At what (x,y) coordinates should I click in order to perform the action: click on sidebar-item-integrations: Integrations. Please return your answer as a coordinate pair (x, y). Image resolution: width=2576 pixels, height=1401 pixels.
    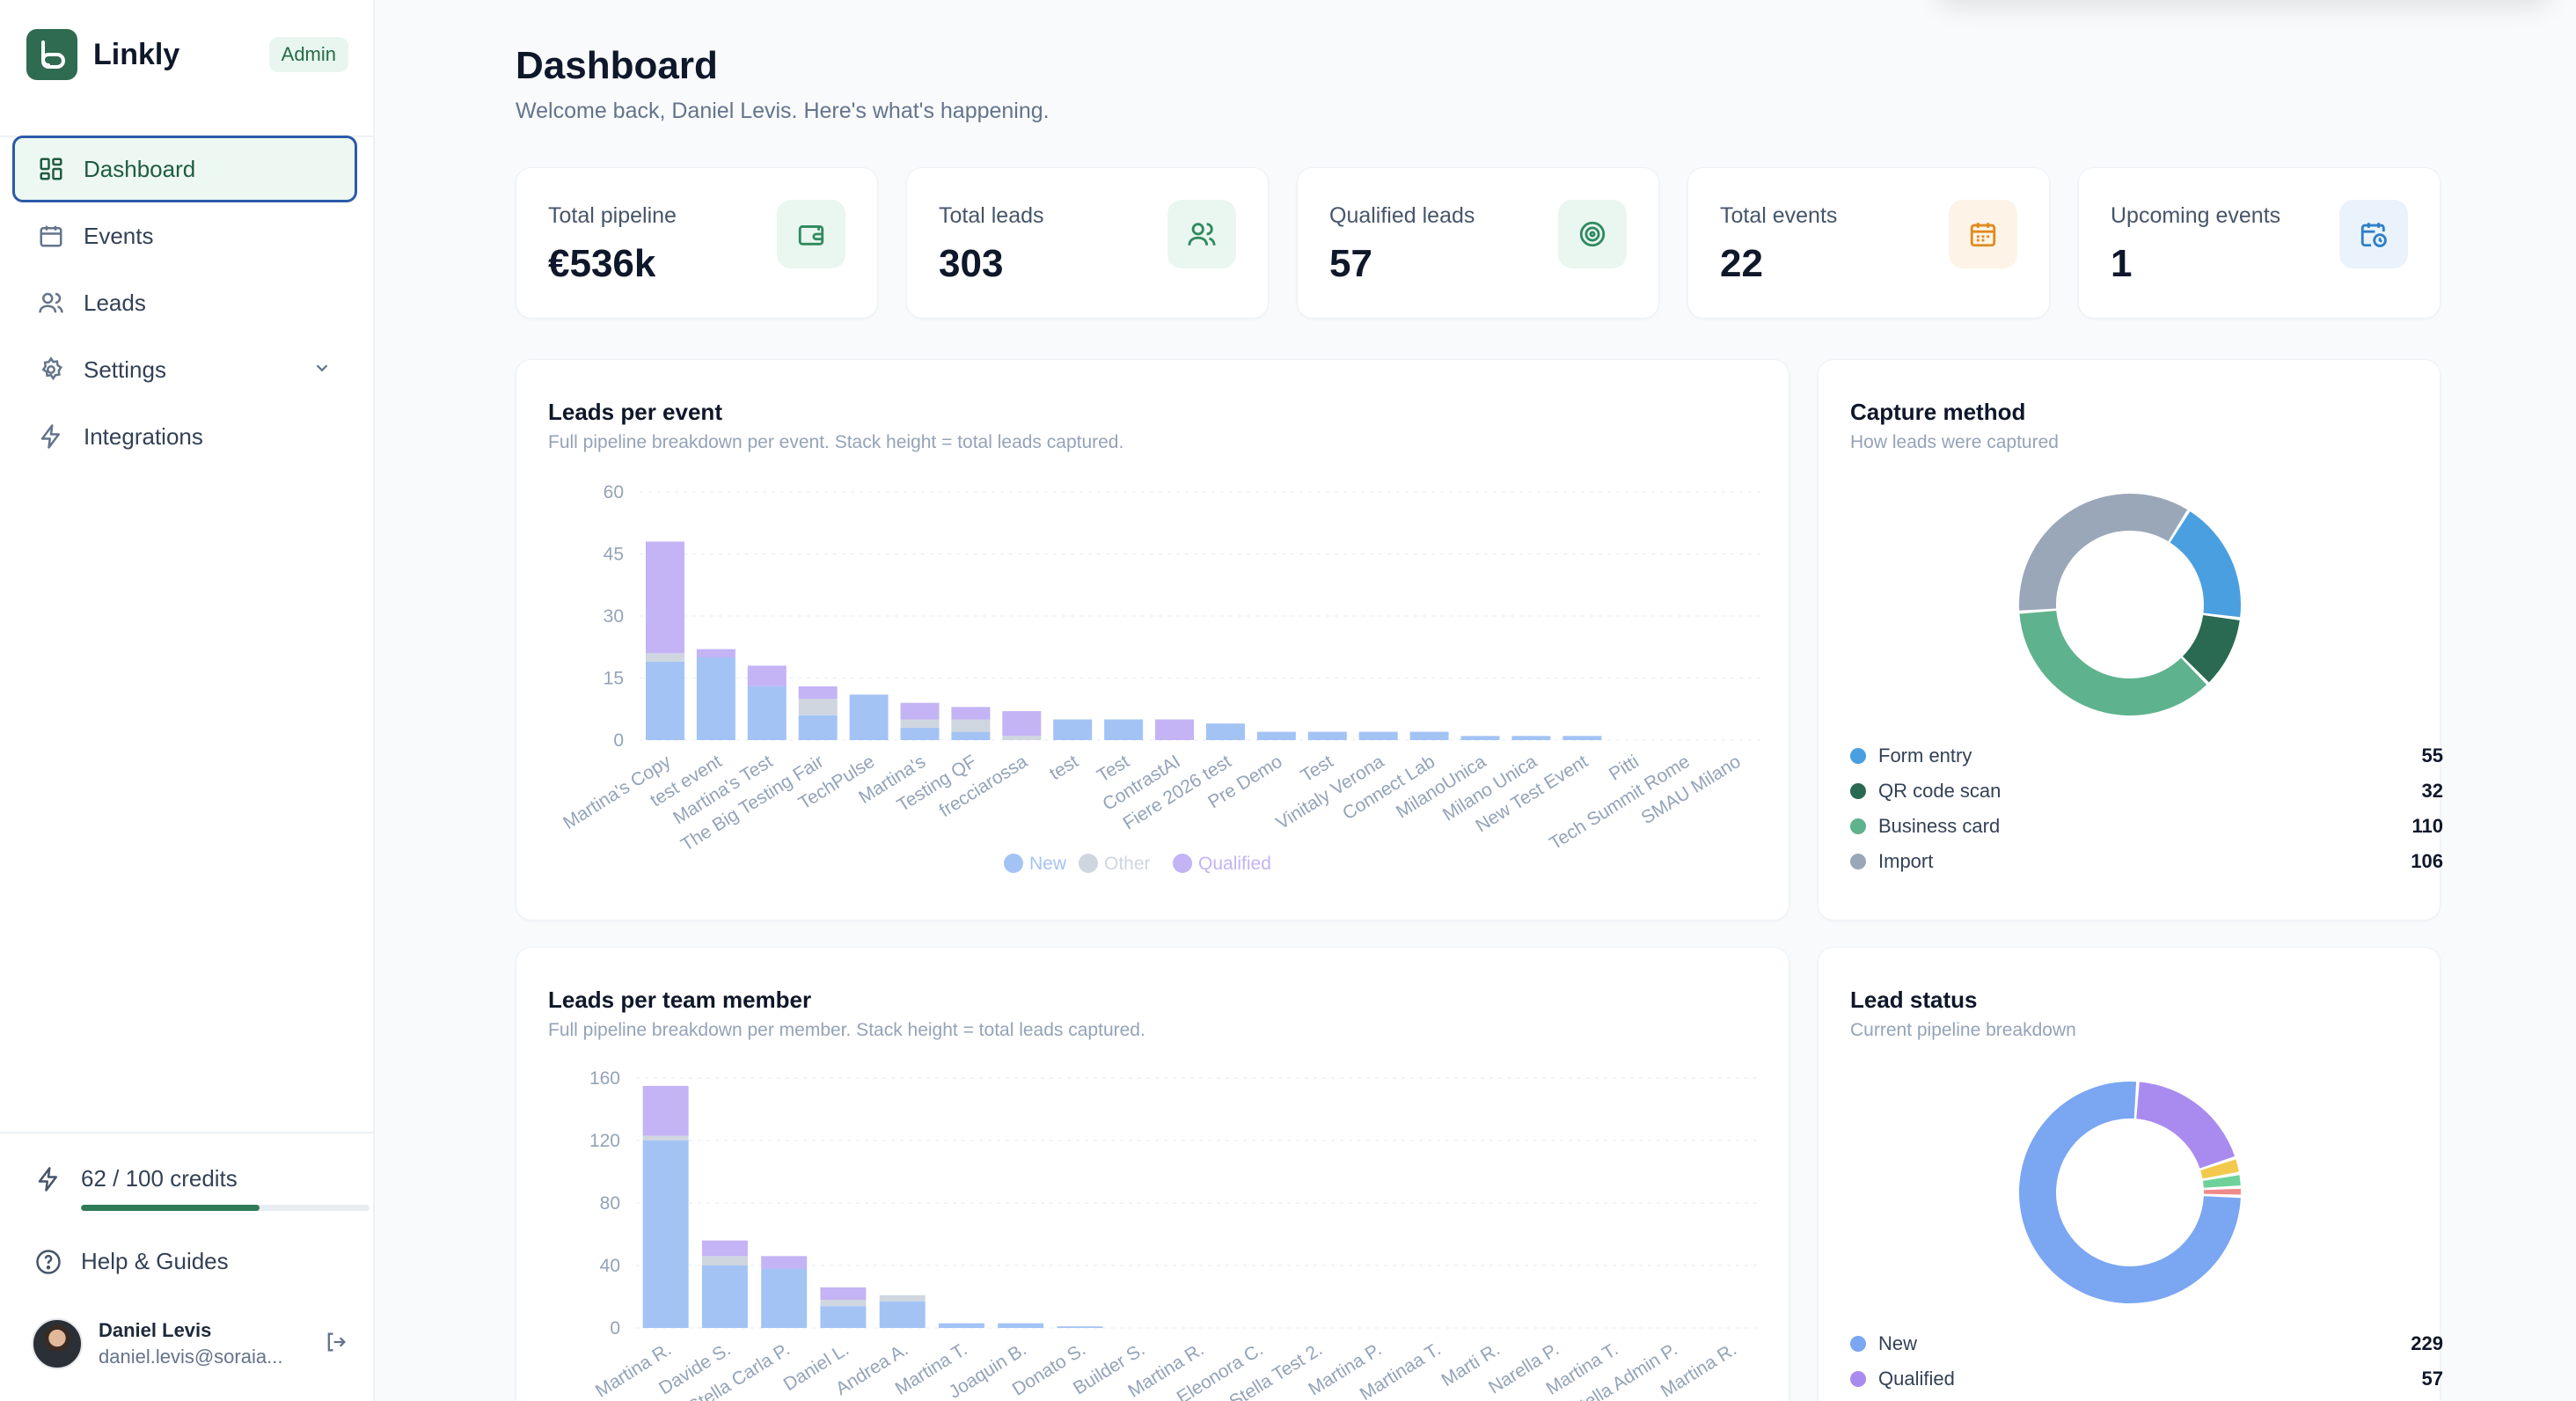
    Looking at the image, I should click on (184, 436).